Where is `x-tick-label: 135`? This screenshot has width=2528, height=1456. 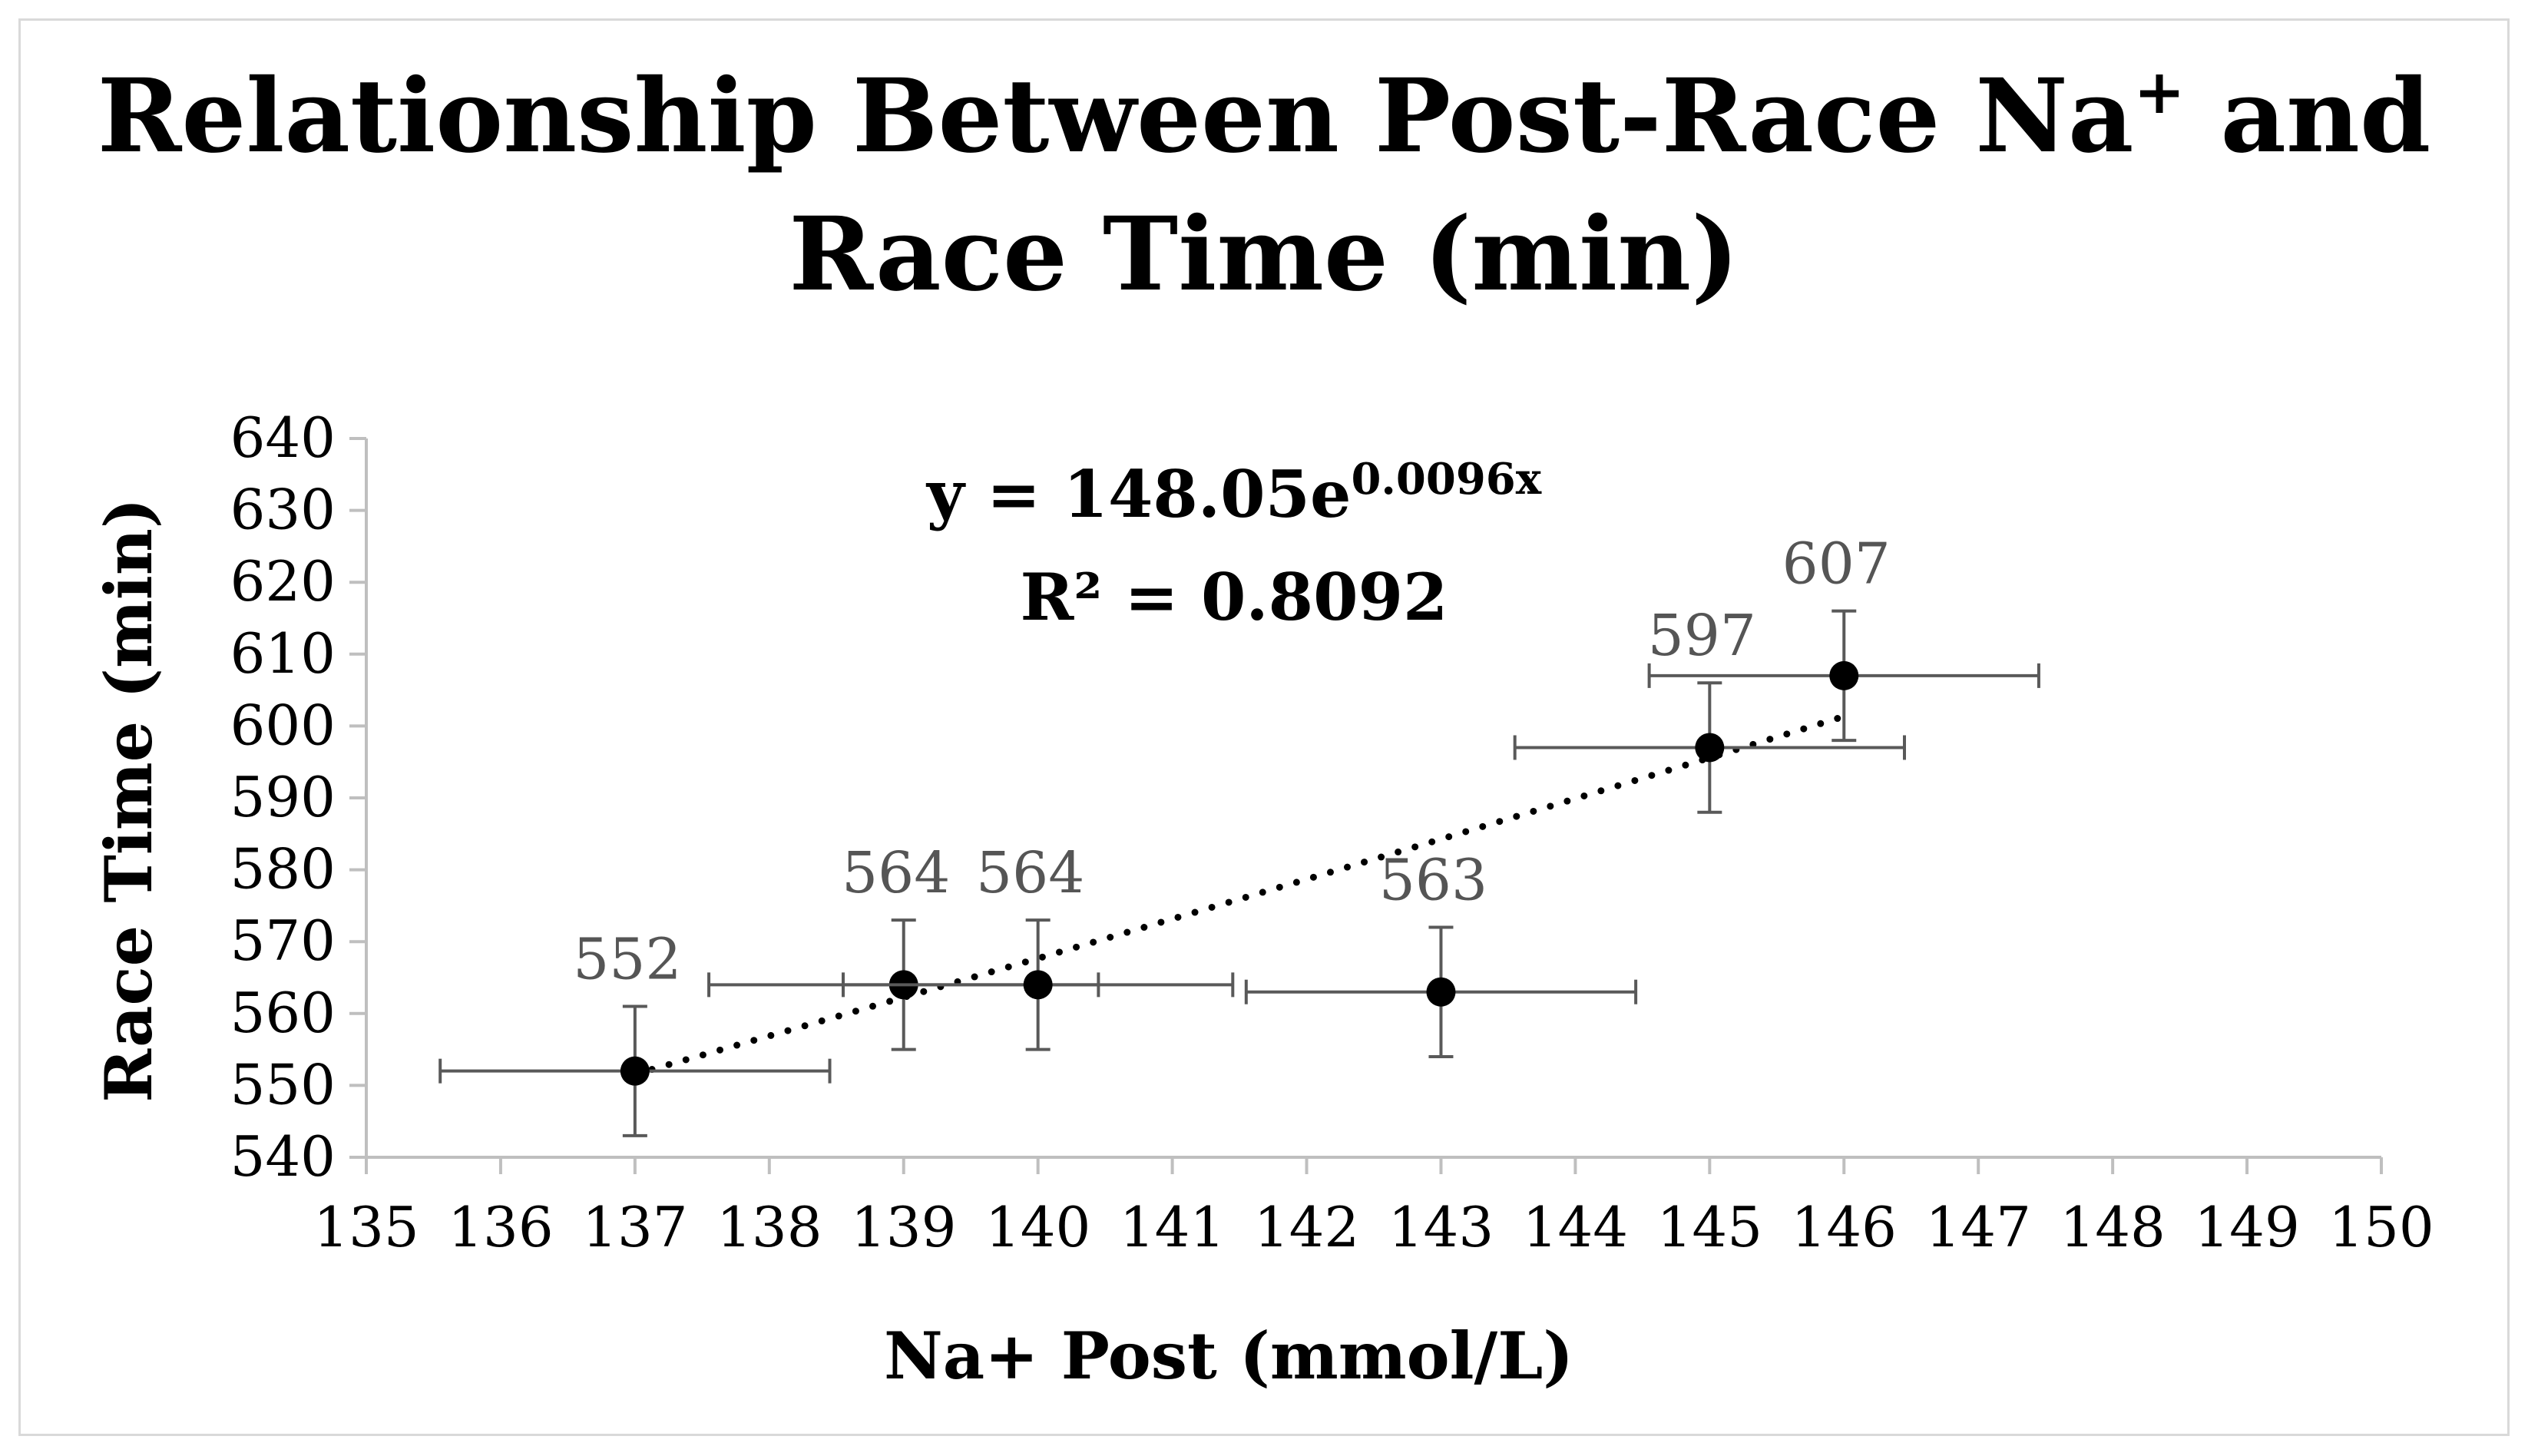 x-tick-label: 135 is located at coordinates (366, 1227).